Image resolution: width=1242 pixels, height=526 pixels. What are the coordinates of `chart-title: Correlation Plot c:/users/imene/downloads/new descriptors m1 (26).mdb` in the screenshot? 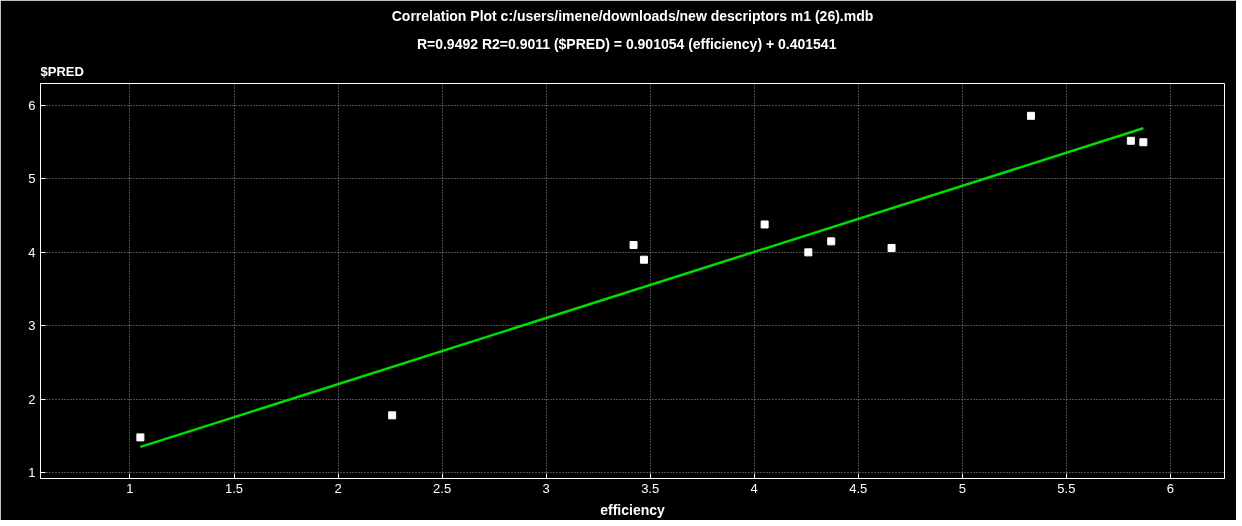 It's located at (632, 15).